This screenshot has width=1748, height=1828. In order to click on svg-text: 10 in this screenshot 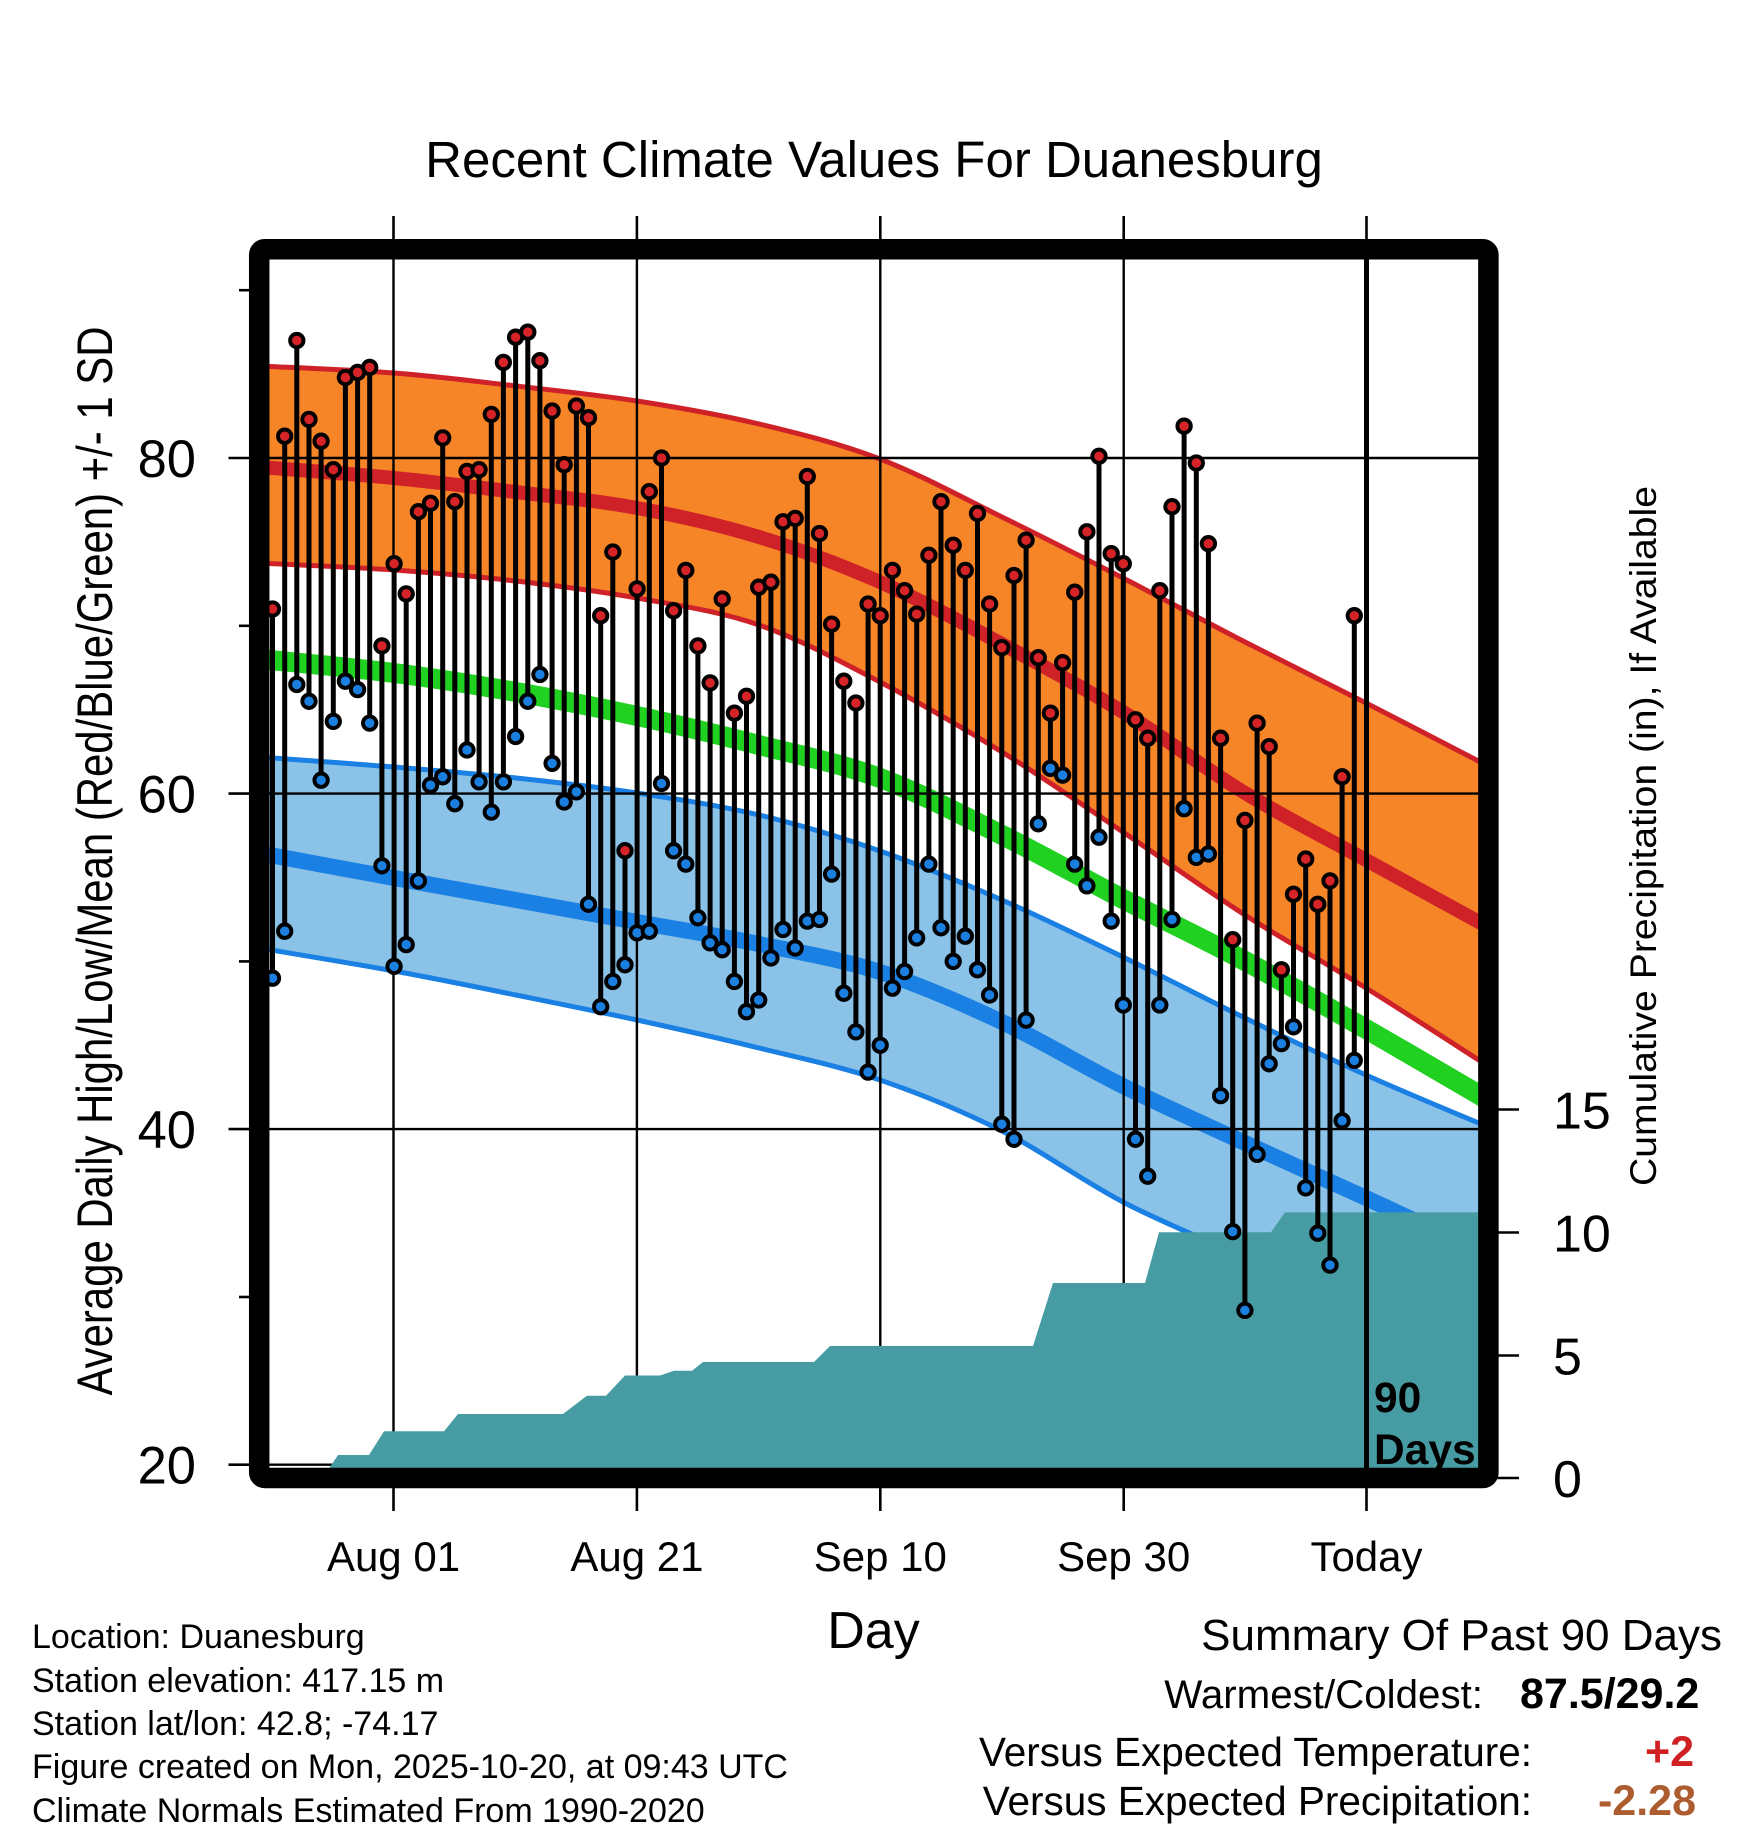, I will do `click(1582, 1235)`.